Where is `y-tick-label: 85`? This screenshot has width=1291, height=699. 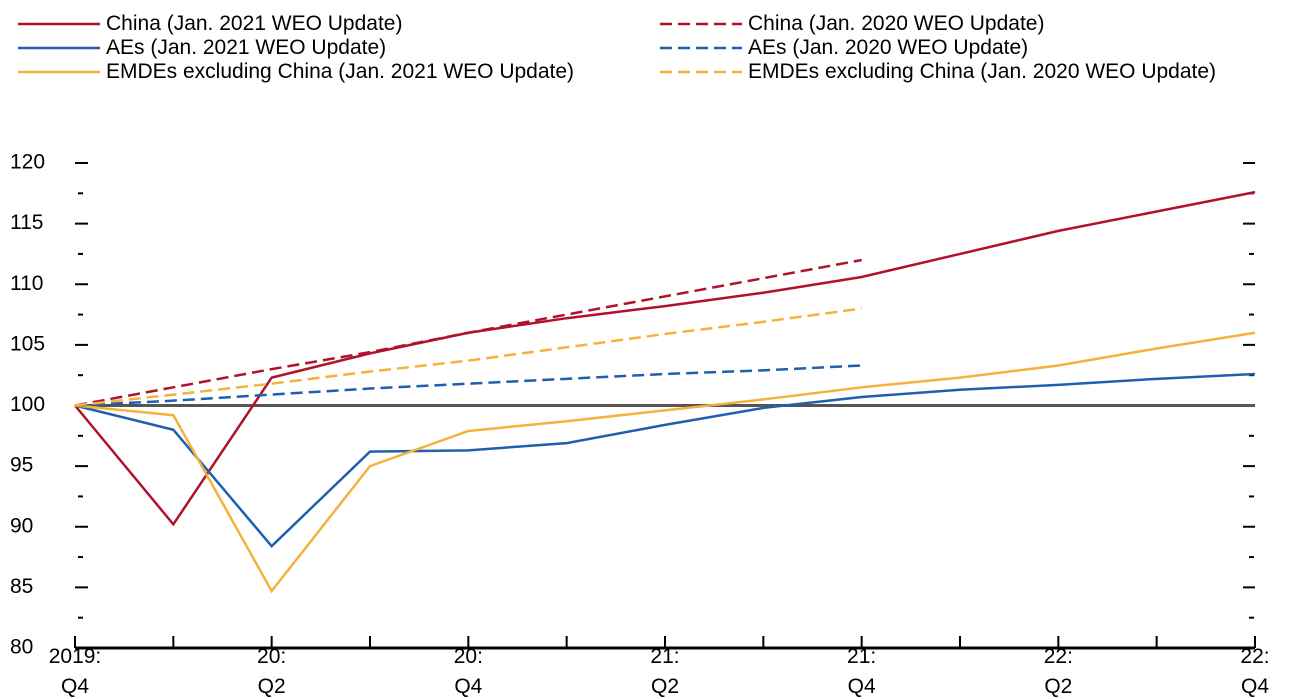
y-tick-label: 85 is located at coordinates (21, 586).